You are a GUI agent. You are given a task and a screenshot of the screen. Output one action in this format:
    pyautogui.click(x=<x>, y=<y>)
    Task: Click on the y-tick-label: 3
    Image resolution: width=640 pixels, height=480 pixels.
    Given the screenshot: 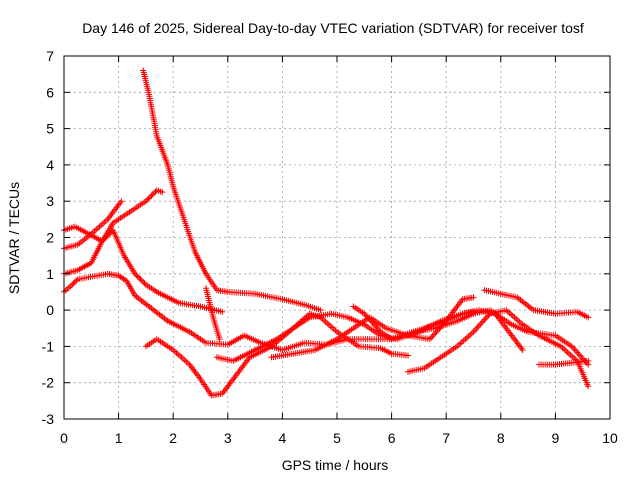 What is the action you would take?
    pyautogui.click(x=50, y=201)
    